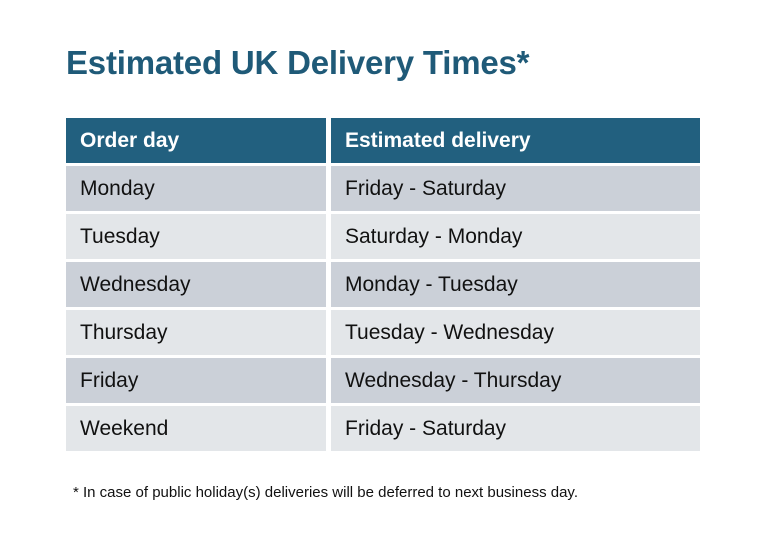 Image resolution: width=769 pixels, height=555 pixels. I want to click on table-row: Wednesday Monday - Tuesday, so click(383, 284).